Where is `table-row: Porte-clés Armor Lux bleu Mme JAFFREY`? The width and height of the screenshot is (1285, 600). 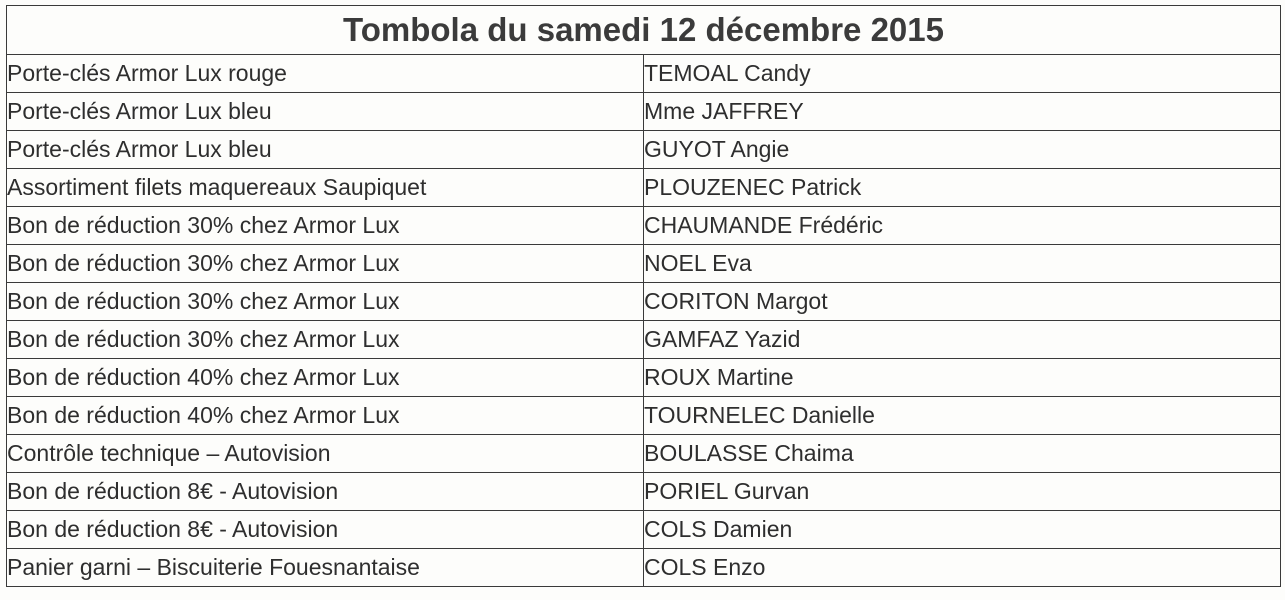 table-row: Porte-clés Armor Lux bleu Mme JAFFREY is located at coordinates (643, 111).